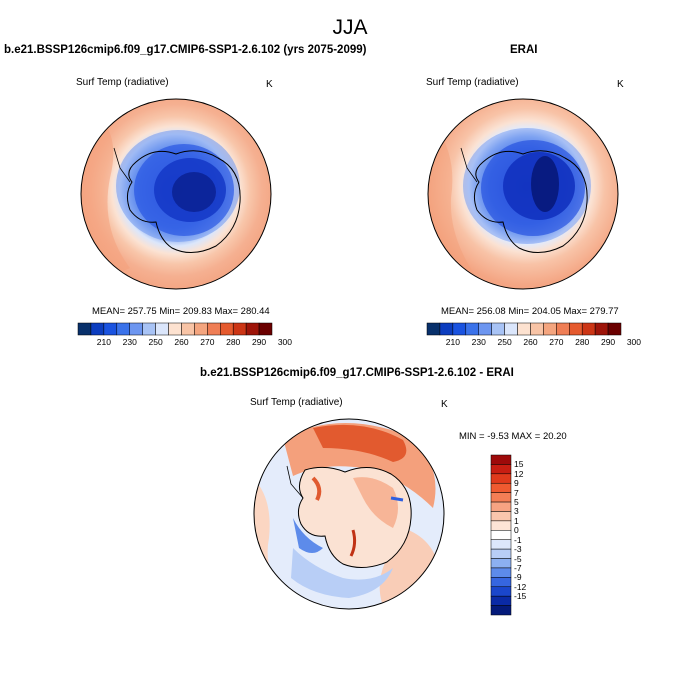 The width and height of the screenshot is (700, 700). What do you see at coordinates (518, 549) in the screenshot?
I see `colorbar-tick-label: -3` at bounding box center [518, 549].